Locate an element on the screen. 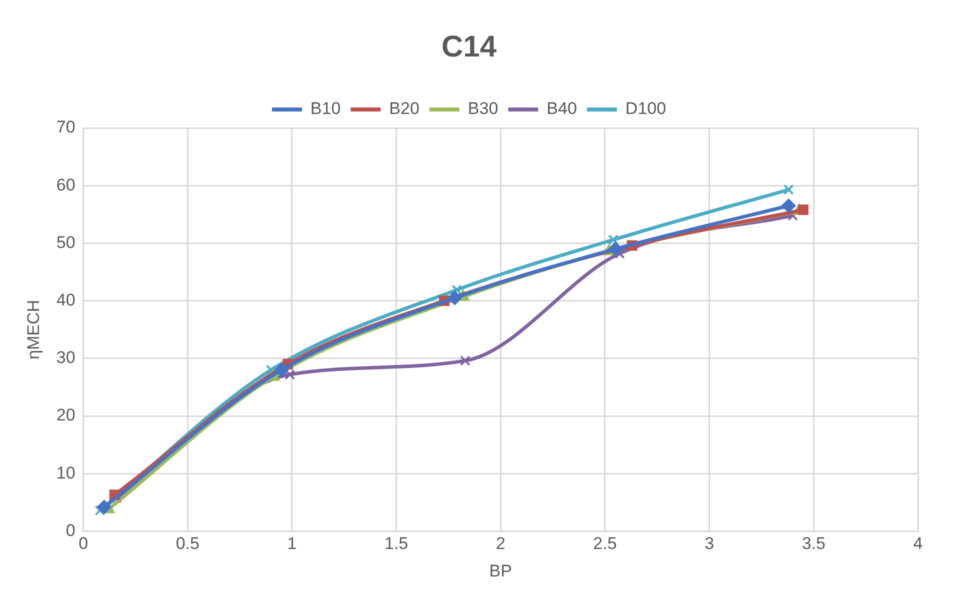 The image size is (963, 596). y-tick-label: 40 is located at coordinates (66, 300).